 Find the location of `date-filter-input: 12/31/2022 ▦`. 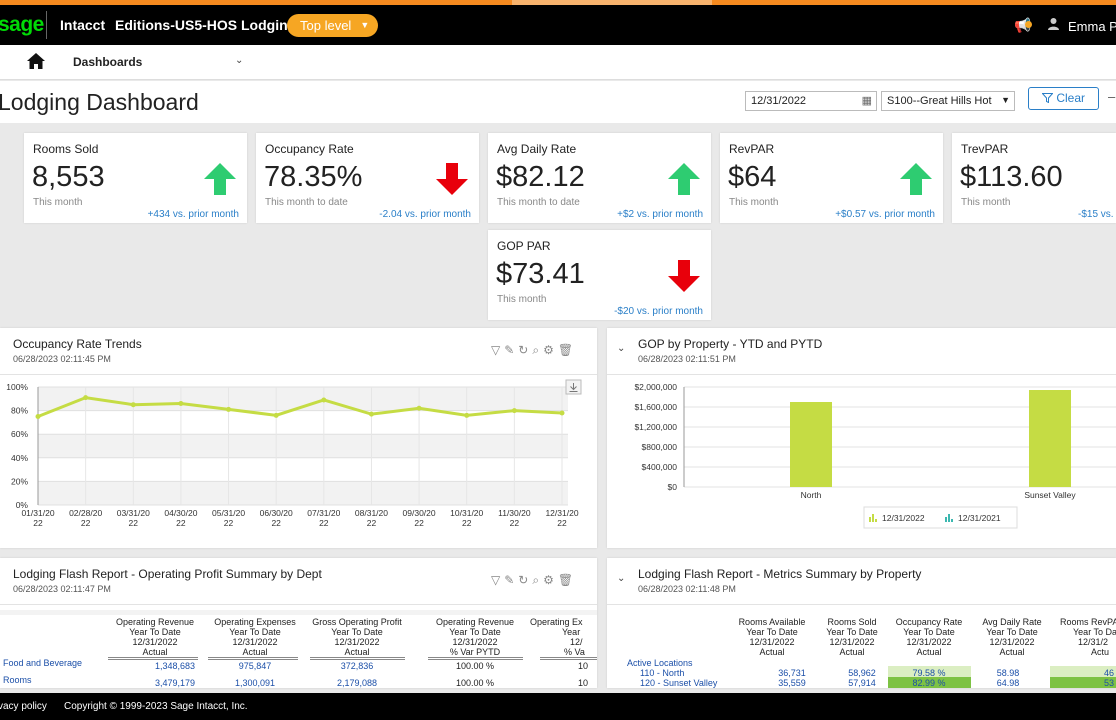

date-filter-input: 12/31/2022 ▦ is located at coordinates (811, 101).